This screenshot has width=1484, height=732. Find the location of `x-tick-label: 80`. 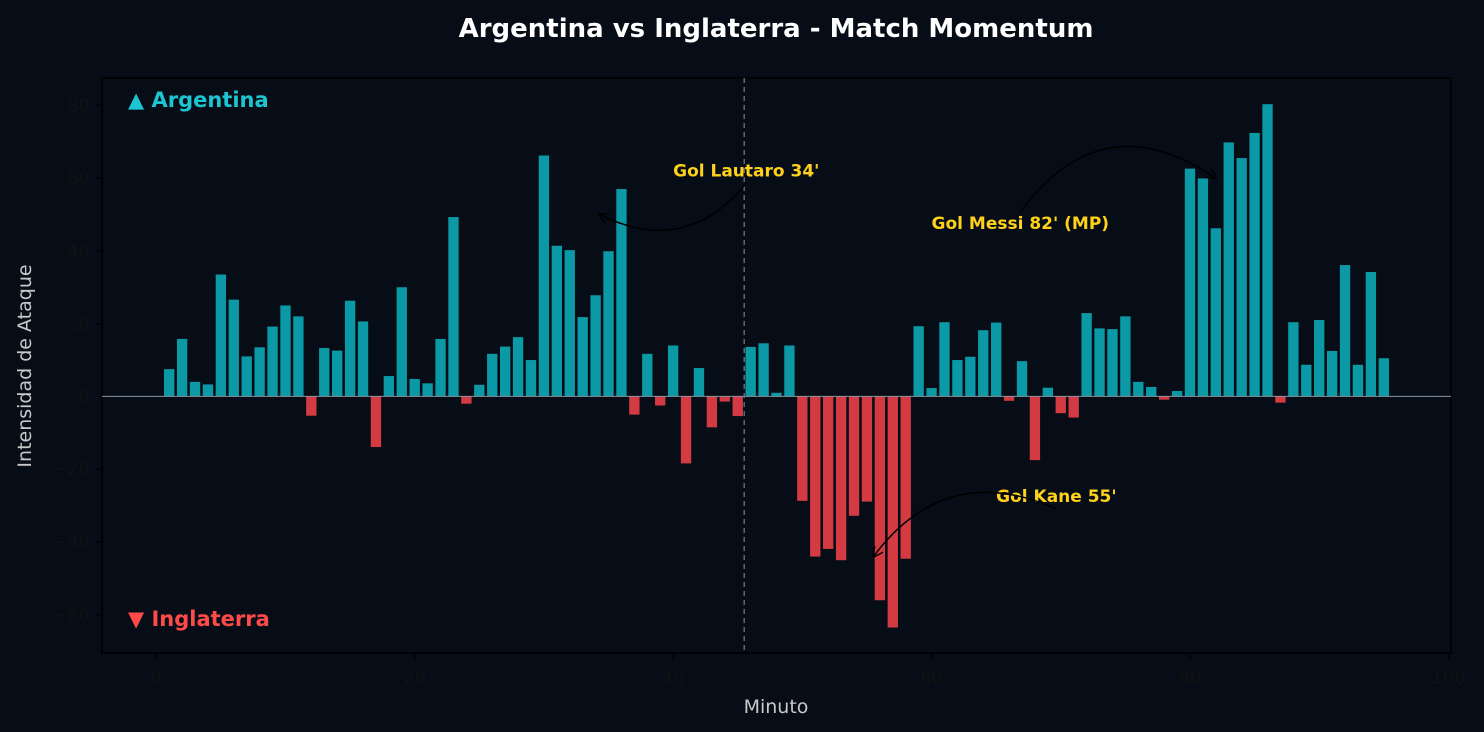

x-tick-label: 80 is located at coordinates (1190, 678).